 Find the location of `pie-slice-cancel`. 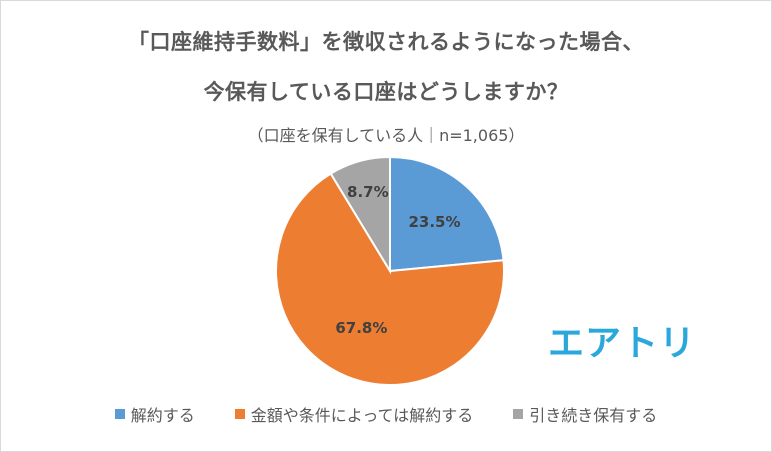

pie-slice-cancel is located at coordinates (447, 214).